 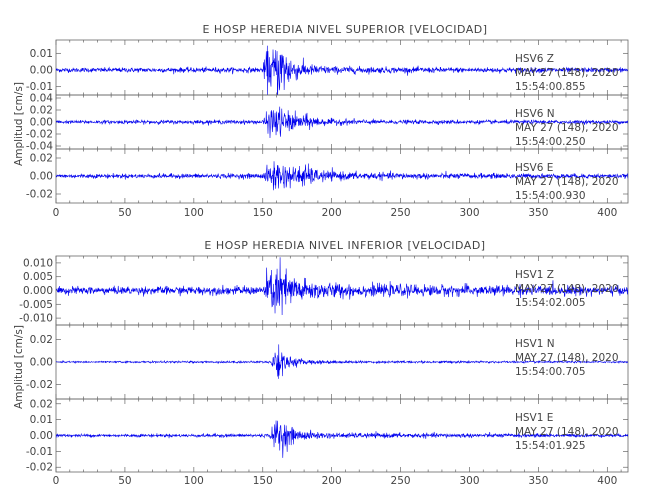 What do you see at coordinates (38, 277) in the screenshot?
I see `y-tick-label: 0.005` at bounding box center [38, 277].